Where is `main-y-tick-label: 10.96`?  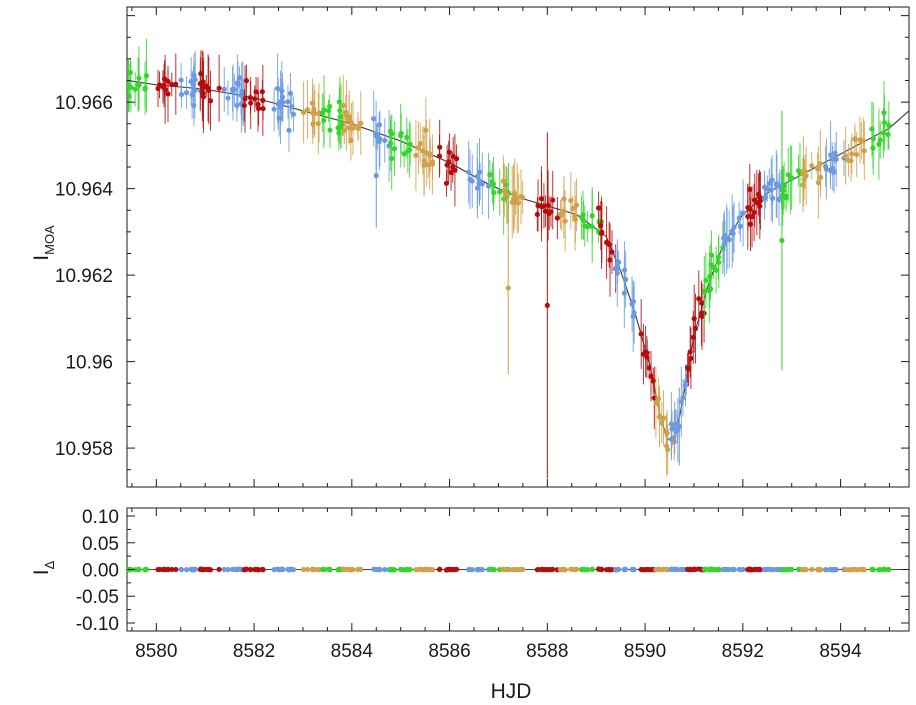 main-y-tick-label: 10.96 is located at coordinates (89, 363).